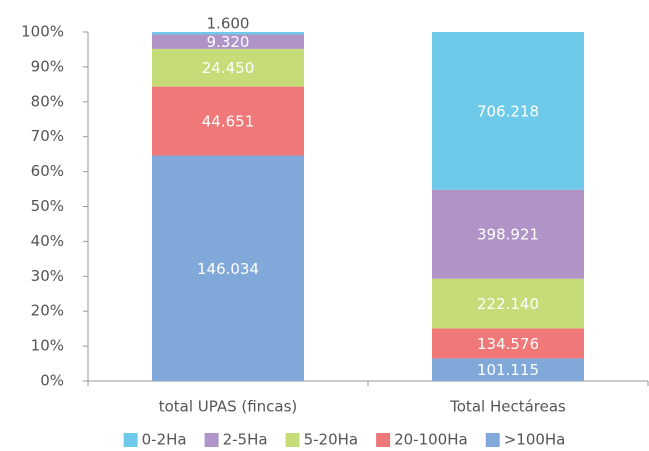 Image resolution: width=649 pixels, height=451 pixels. What do you see at coordinates (47, 276) in the screenshot?
I see `y-tick-label: 30%` at bounding box center [47, 276].